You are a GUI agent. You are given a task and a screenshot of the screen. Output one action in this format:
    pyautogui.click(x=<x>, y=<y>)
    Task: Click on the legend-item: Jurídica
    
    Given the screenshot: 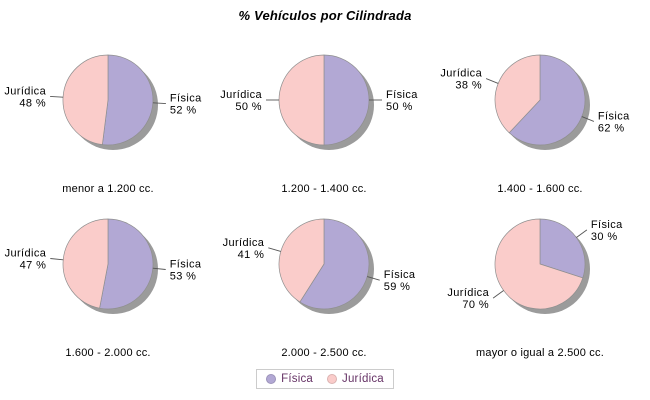 What is the action you would take?
    pyautogui.click(x=355, y=379)
    